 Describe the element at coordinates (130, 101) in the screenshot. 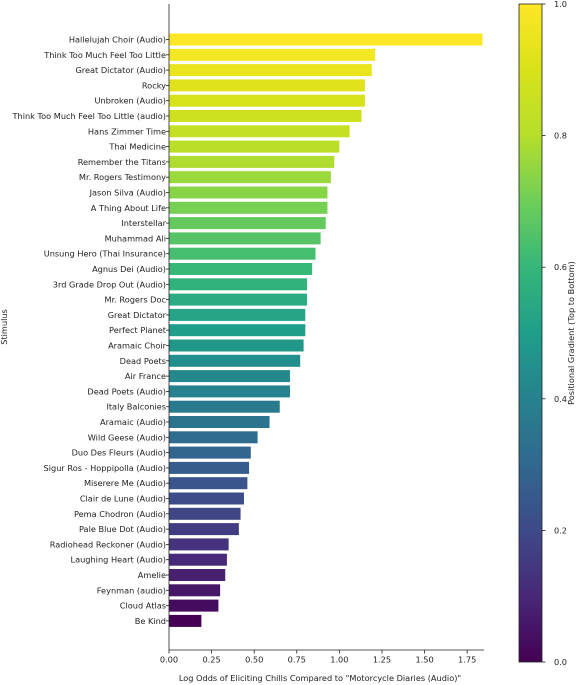

I see `y-tick-label: Unbroken (Audio)` at that location.